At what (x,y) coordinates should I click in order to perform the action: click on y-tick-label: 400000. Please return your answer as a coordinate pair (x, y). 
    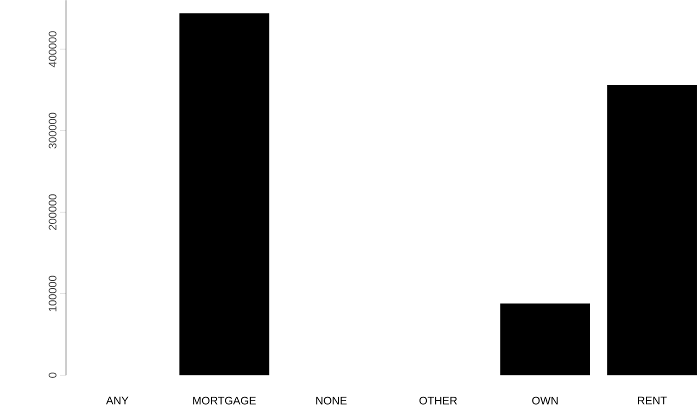
    Looking at the image, I should click on (52, 49).